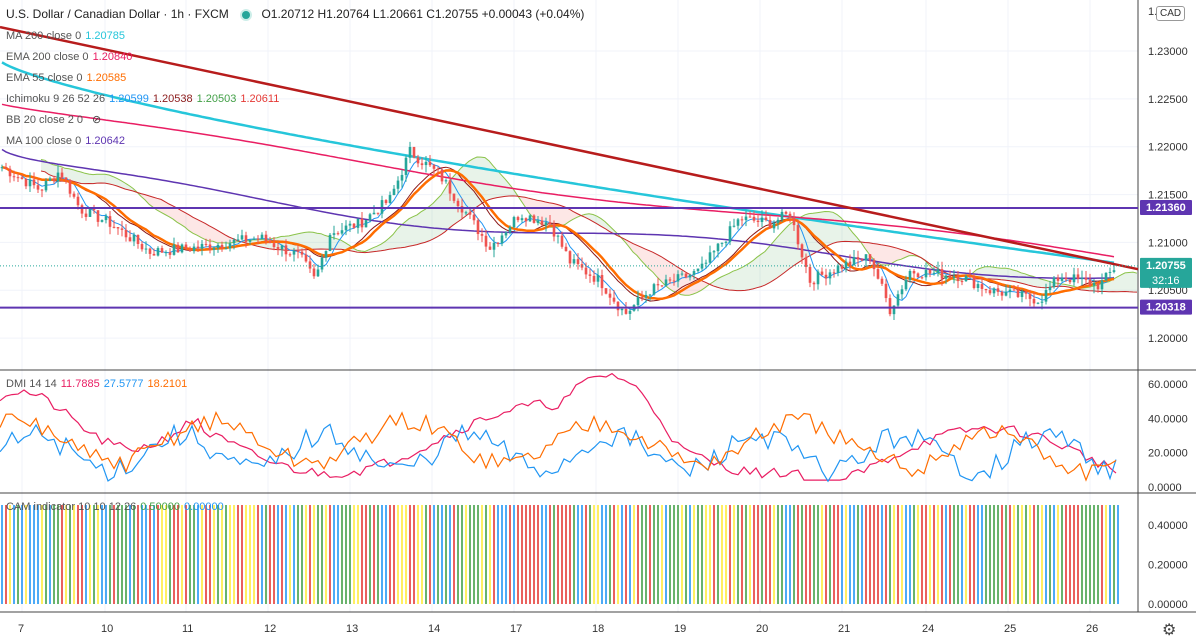 The height and width of the screenshot is (642, 1196). I want to click on price-label-badge, so click(1166, 307).